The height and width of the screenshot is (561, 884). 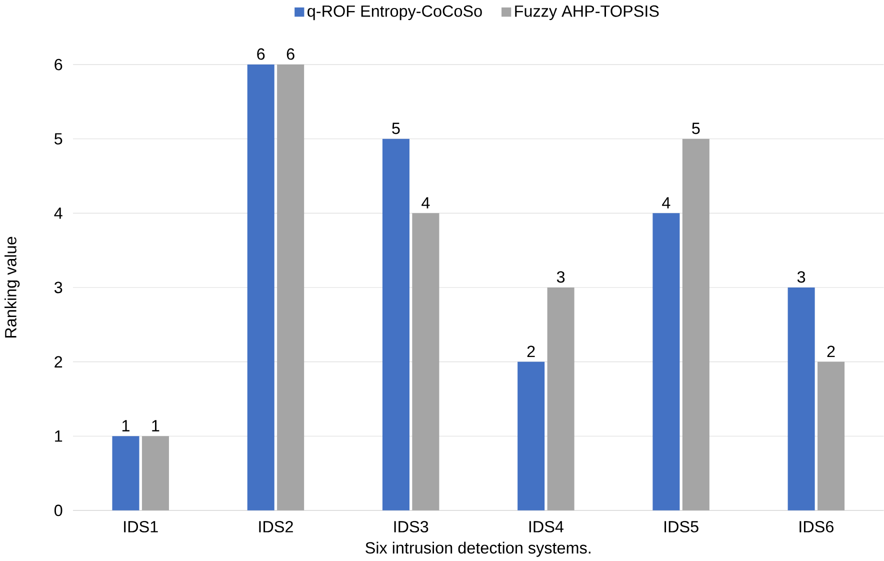 What do you see at coordinates (276, 526) in the screenshot?
I see `x-tick-label: IDS2` at bounding box center [276, 526].